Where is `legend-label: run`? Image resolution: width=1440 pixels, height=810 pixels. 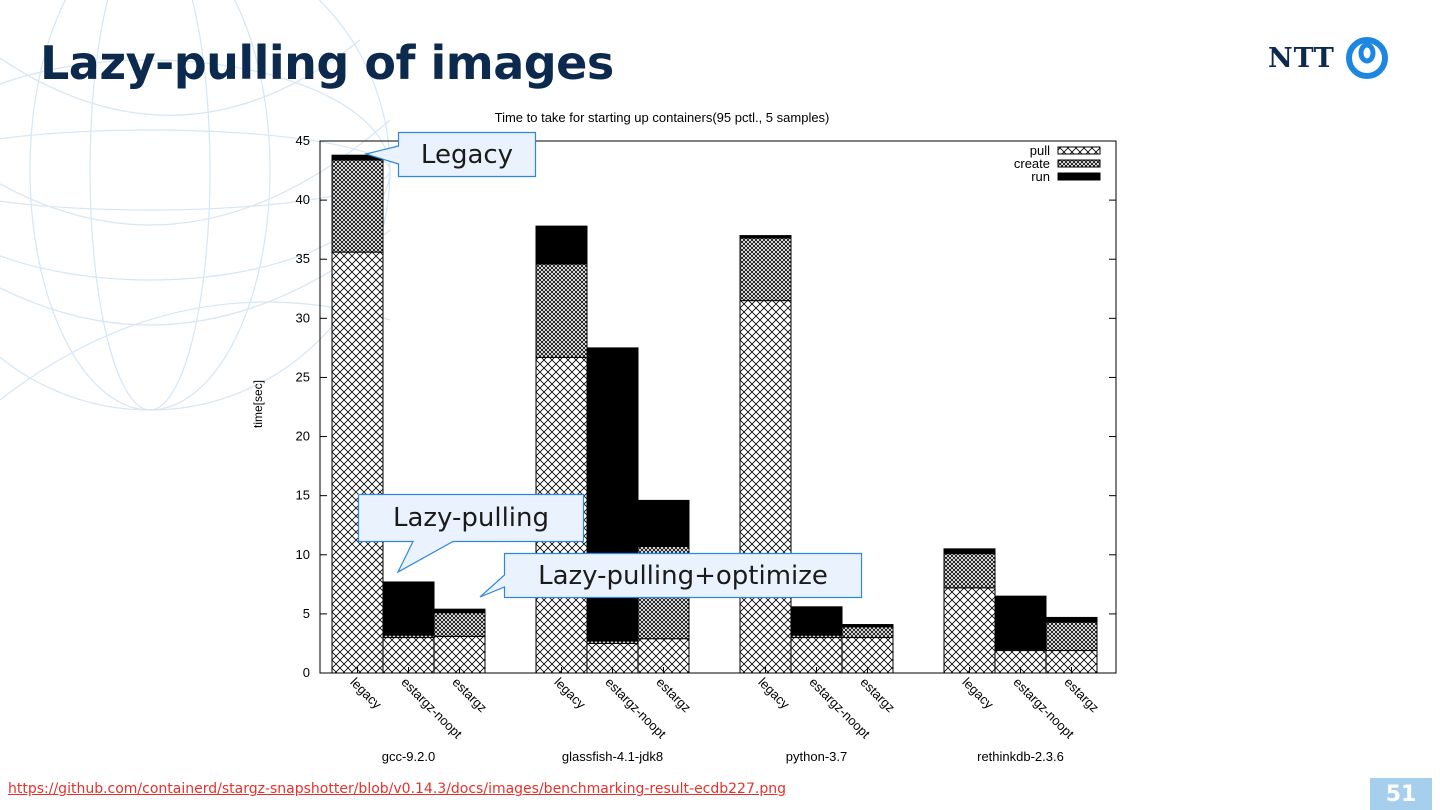
legend-label: run is located at coordinates (1040, 176).